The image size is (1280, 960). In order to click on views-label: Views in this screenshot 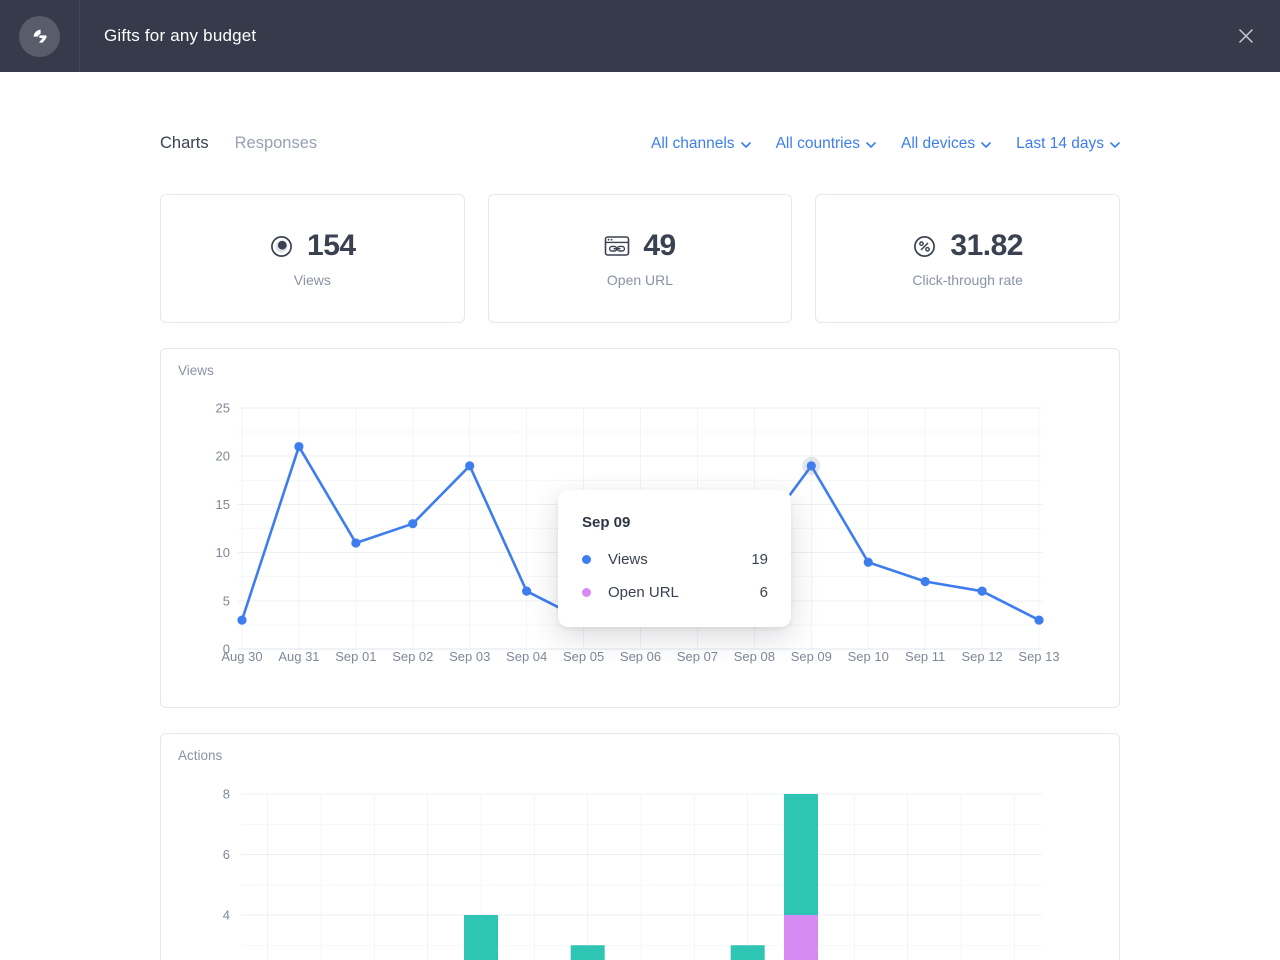, I will do `click(312, 280)`.